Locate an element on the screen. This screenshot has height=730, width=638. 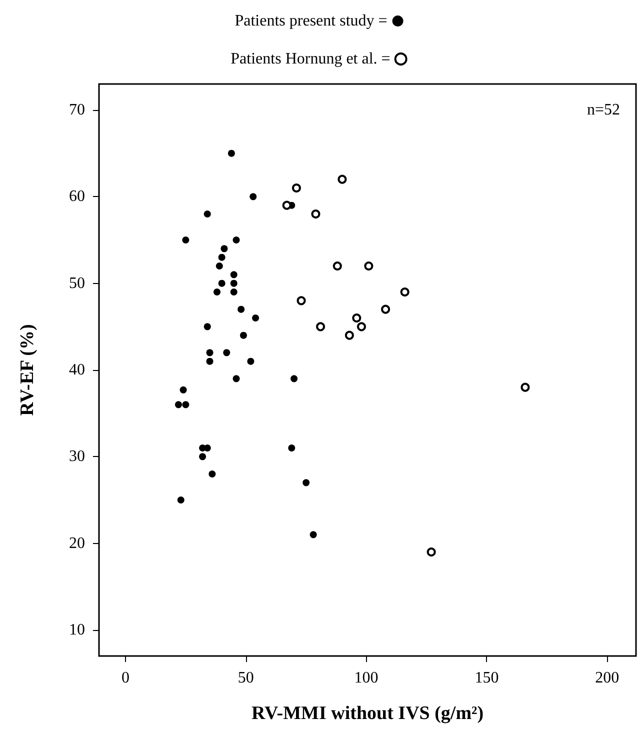
x-axis-title: RV-MMI without IVS (g/m²) is located at coordinates (367, 713).